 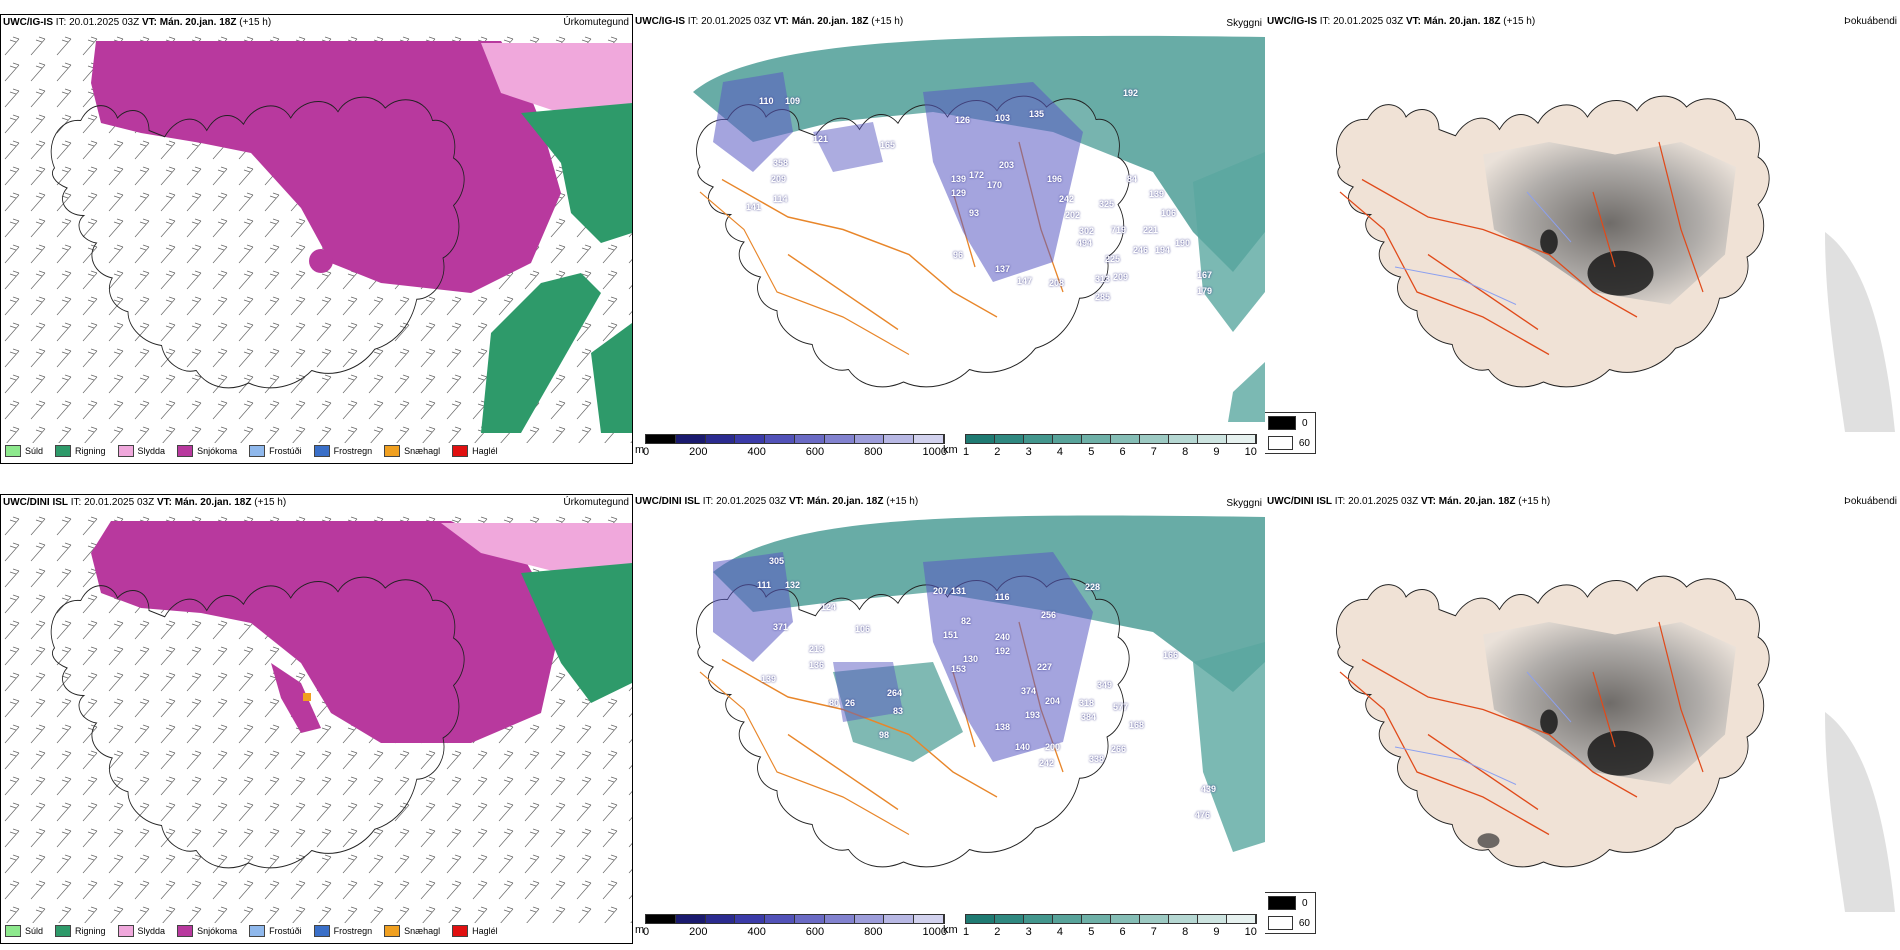 What do you see at coordinates (1025, 281) in the screenshot?
I see `cloud-value: 147` at bounding box center [1025, 281].